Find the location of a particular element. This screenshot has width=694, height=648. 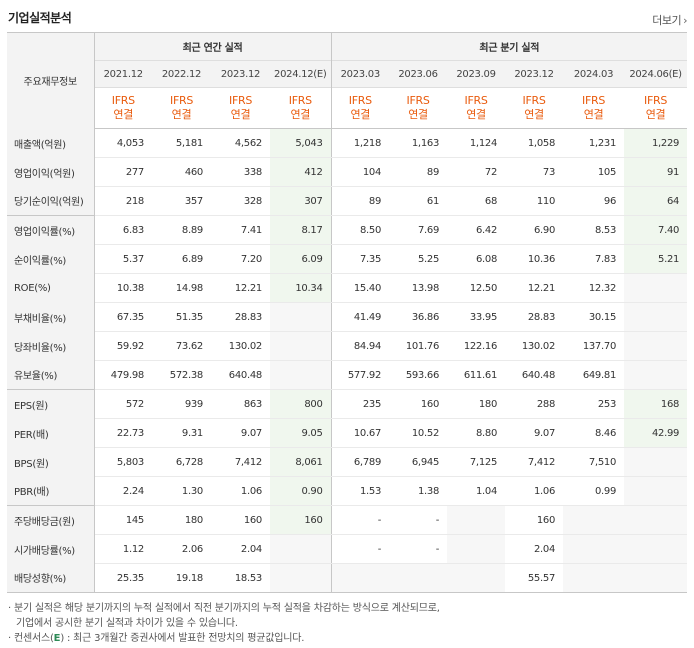

table-cell: 25.35 is located at coordinates (123, 578).